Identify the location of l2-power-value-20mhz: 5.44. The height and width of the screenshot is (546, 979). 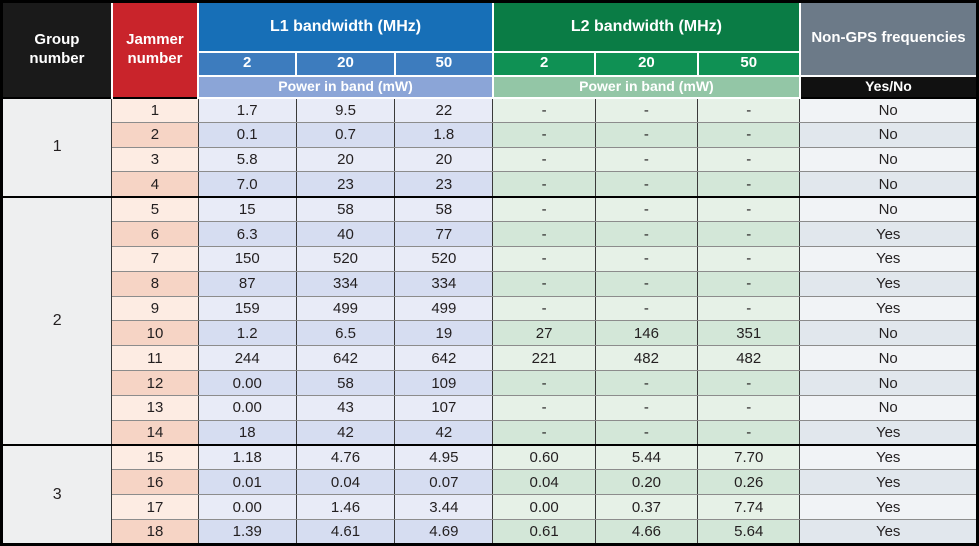
(646, 457).